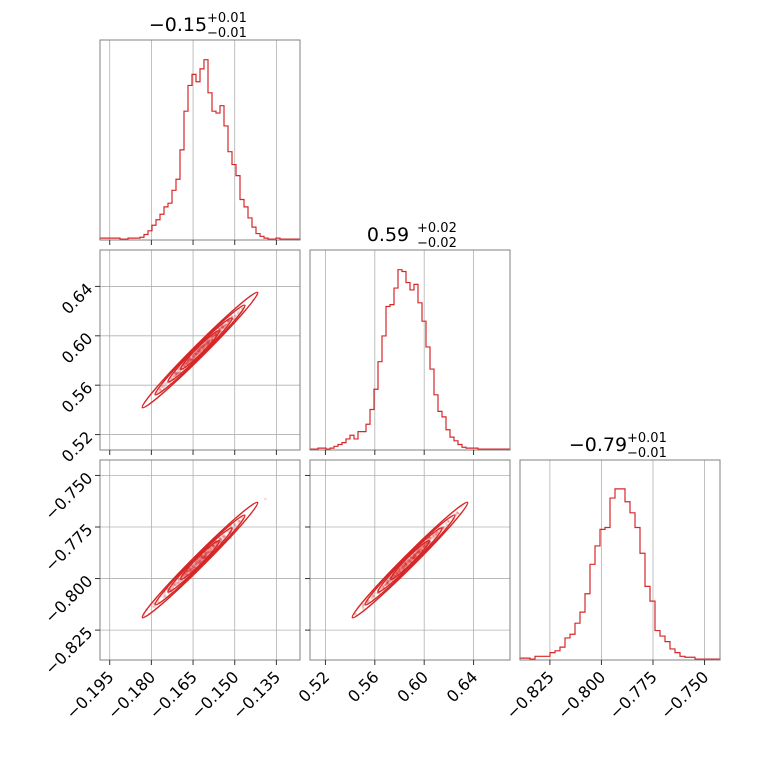  What do you see at coordinates (68, 495) in the screenshot?
I see `y-tick-label: −0.750` at bounding box center [68, 495].